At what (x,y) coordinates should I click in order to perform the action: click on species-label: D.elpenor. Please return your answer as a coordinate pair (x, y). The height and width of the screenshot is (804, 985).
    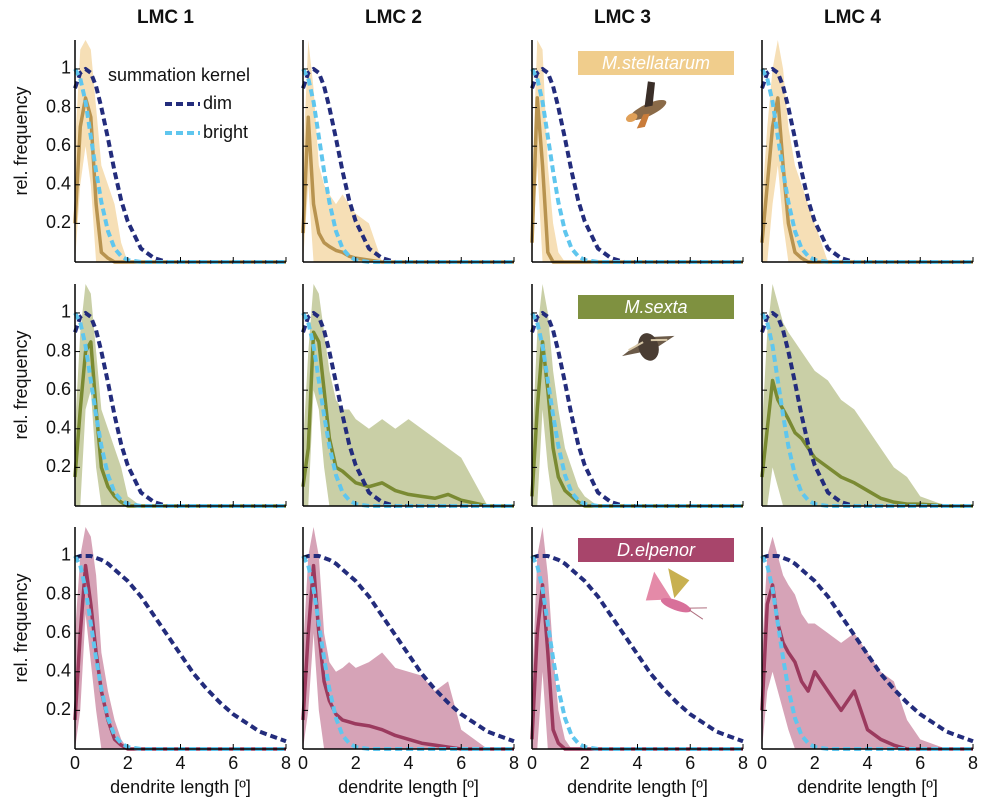
    Looking at the image, I should click on (656, 550).